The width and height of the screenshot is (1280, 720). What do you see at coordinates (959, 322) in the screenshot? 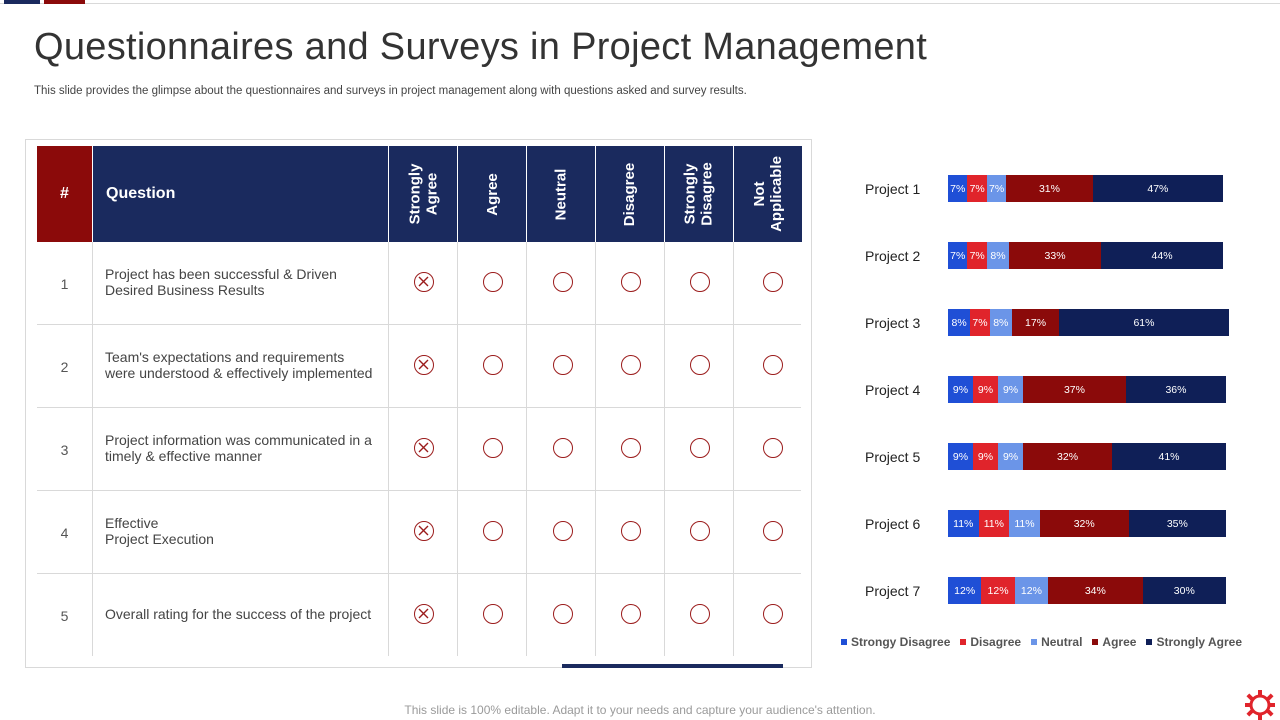
I see `bar-segment-strongy-disagree: 8%` at bounding box center [959, 322].